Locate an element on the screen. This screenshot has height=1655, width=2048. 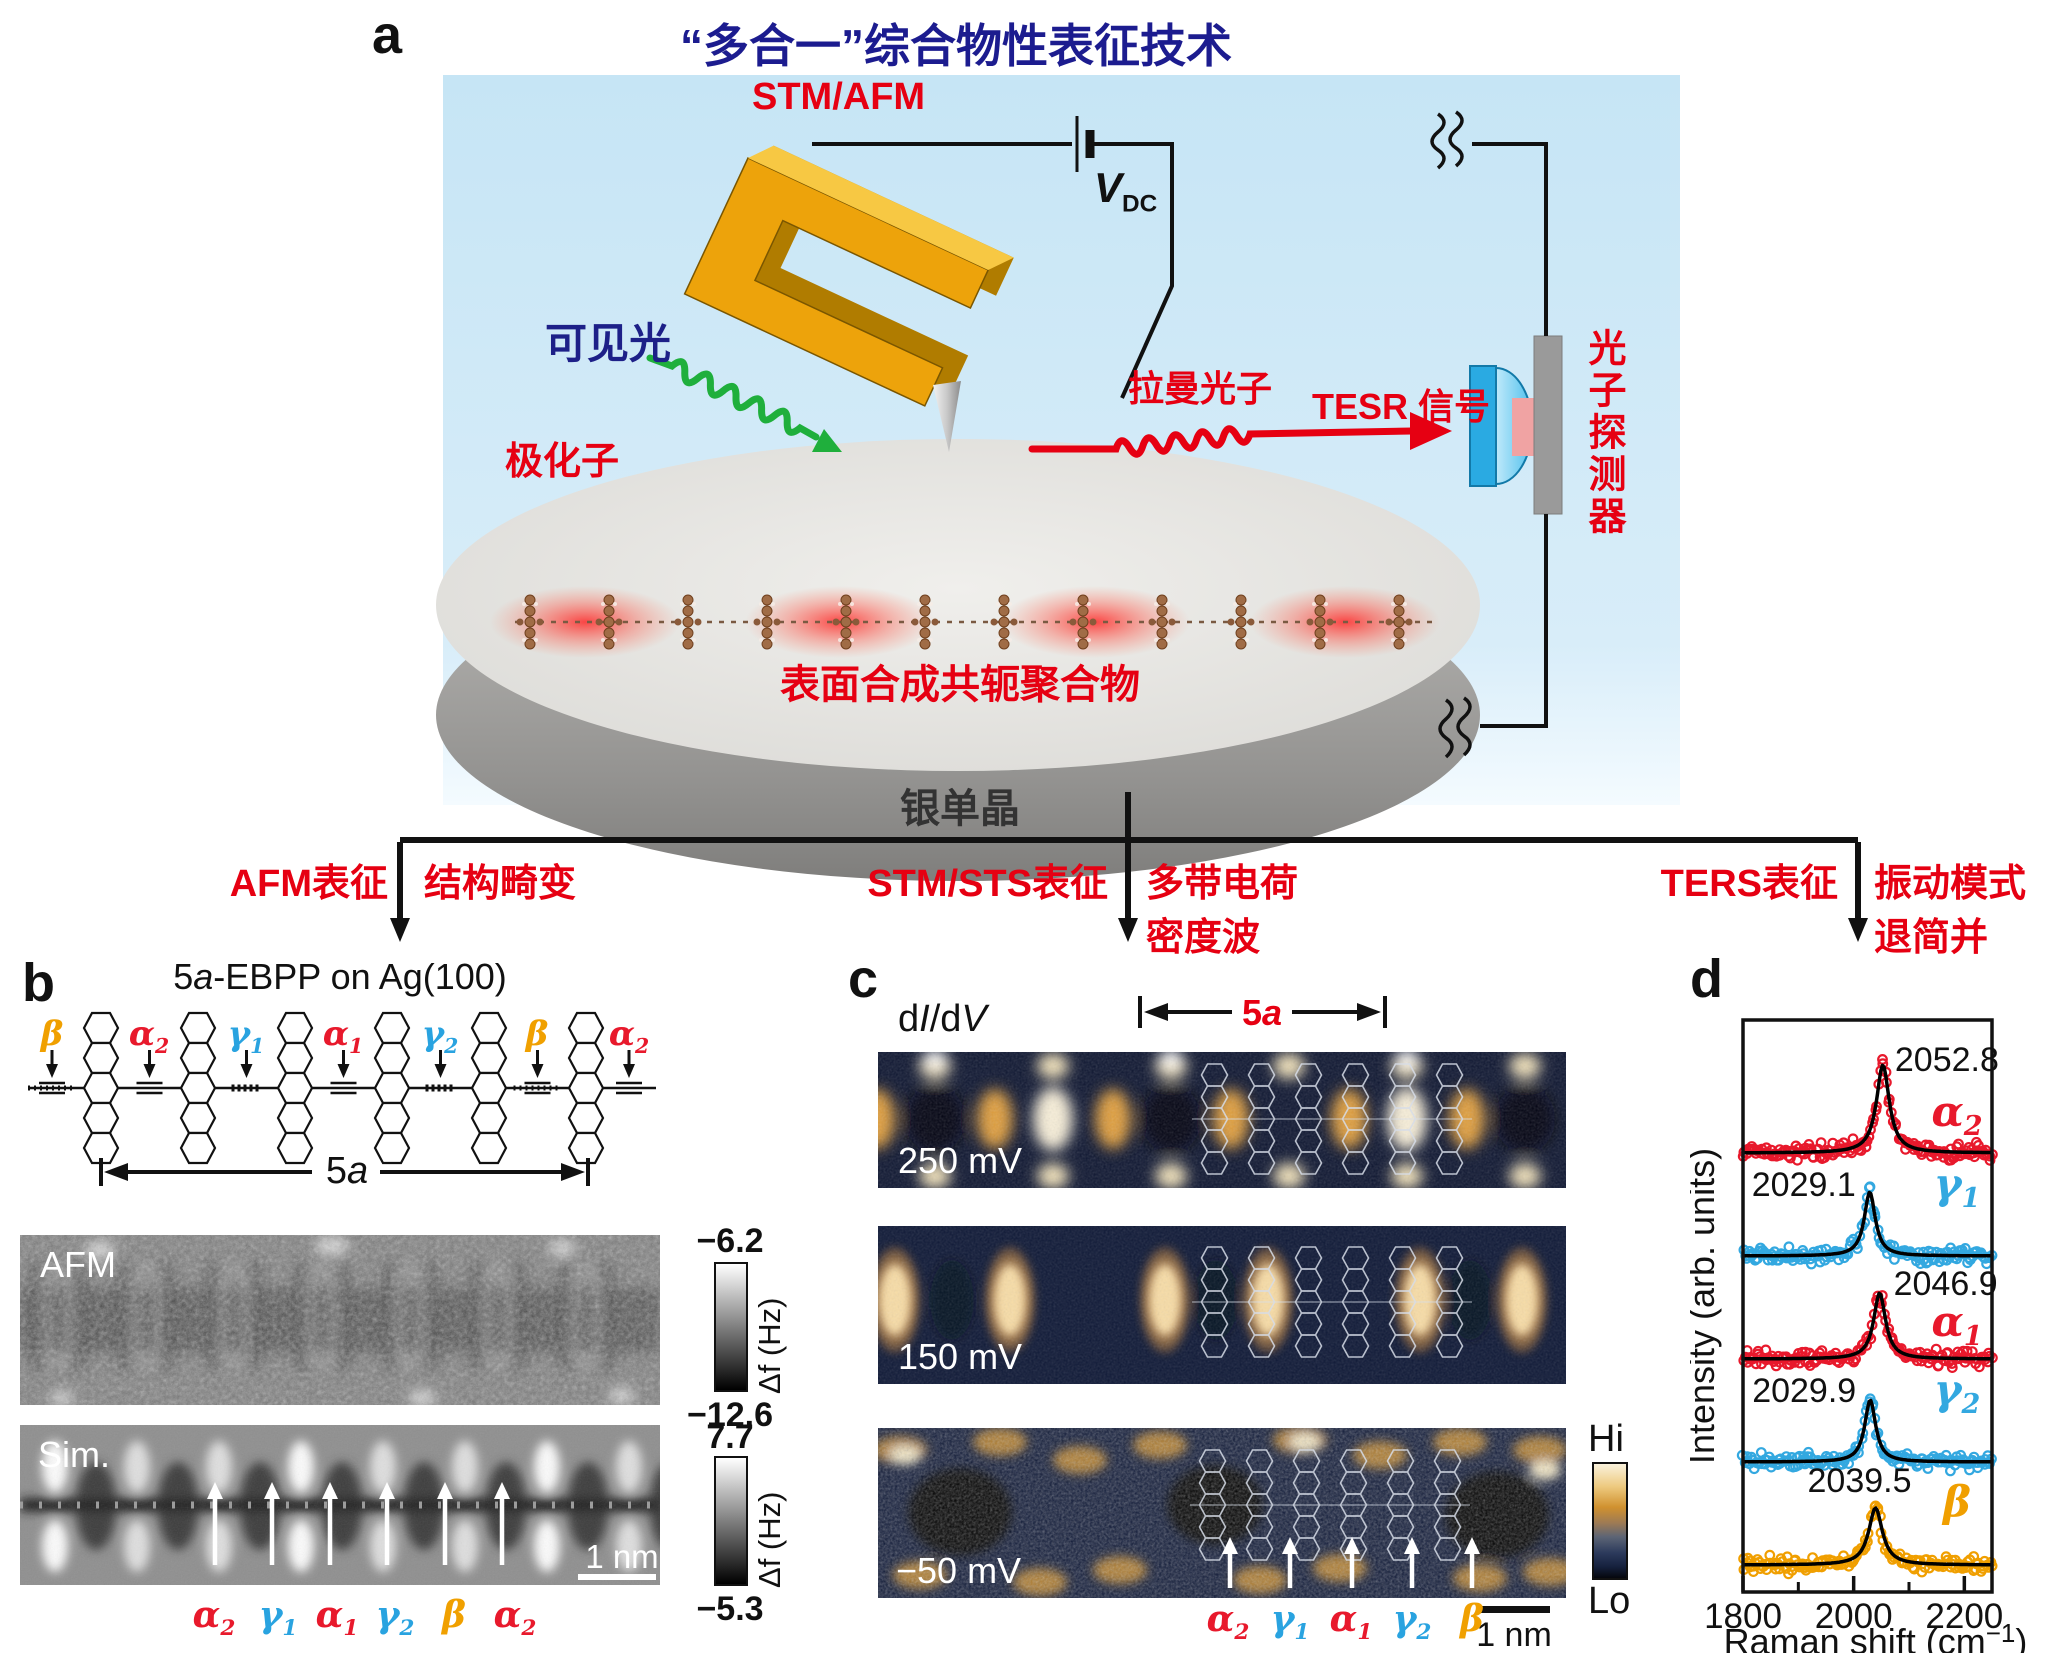
photon-detector-label: 光子探测器 is located at coordinates (1603, 433).